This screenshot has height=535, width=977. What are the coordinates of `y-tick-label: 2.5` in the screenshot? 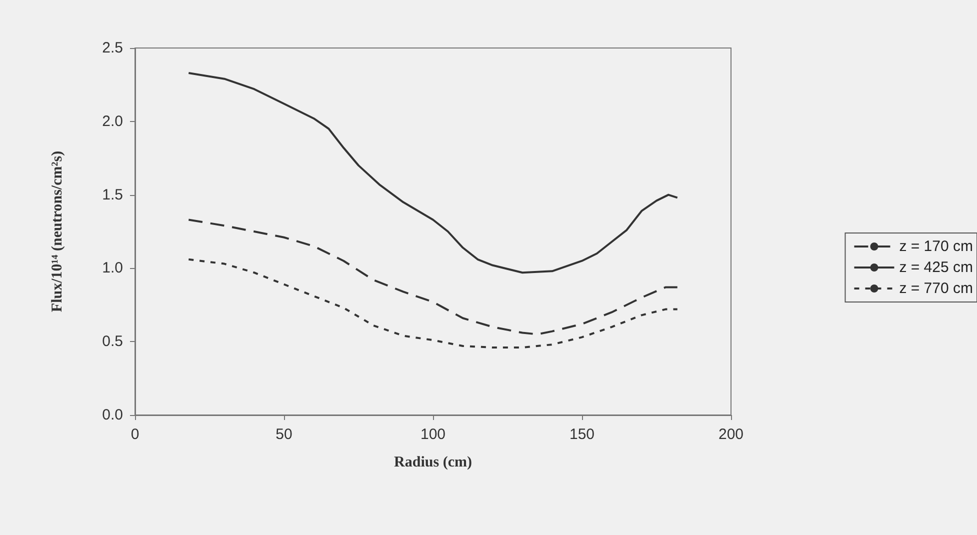 It's located at (112, 48).